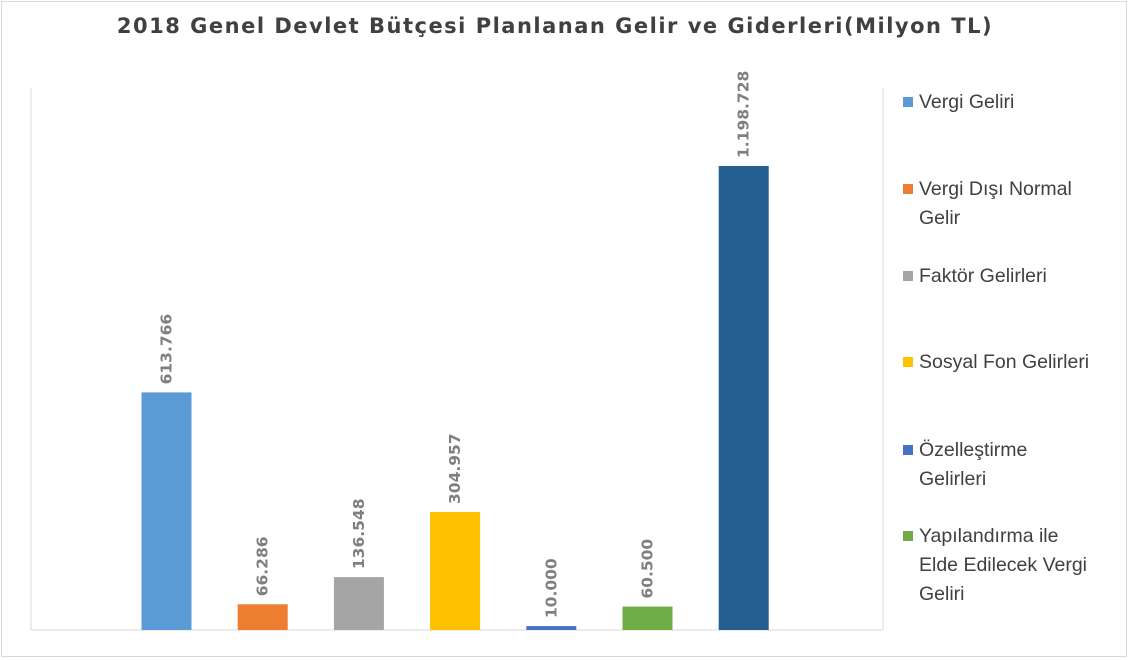 Image resolution: width=1130 pixels, height=660 pixels. I want to click on data-label-7: 1.198.728, so click(744, 114).